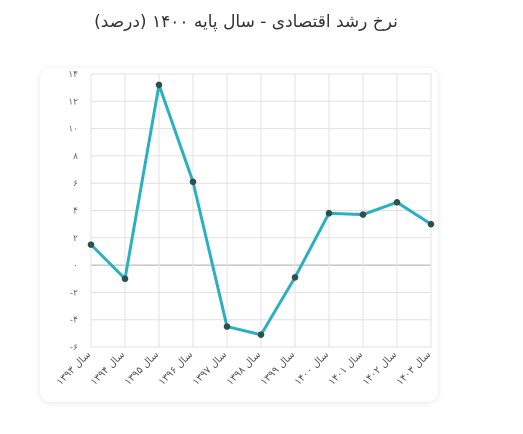  Describe the element at coordinates (108, 368) in the screenshot. I see `x-tick-label: سال ۱۳۹۴` at that location.